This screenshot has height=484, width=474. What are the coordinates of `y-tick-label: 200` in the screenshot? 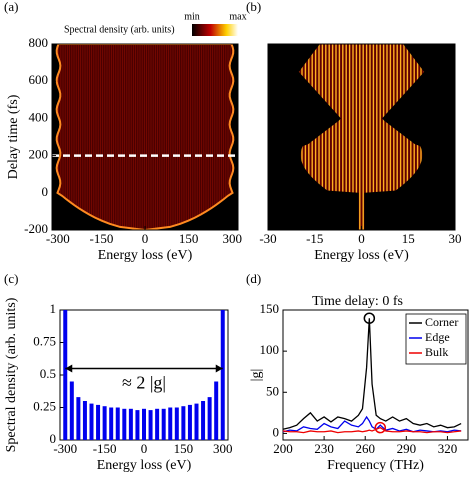 It's located at (39, 154).